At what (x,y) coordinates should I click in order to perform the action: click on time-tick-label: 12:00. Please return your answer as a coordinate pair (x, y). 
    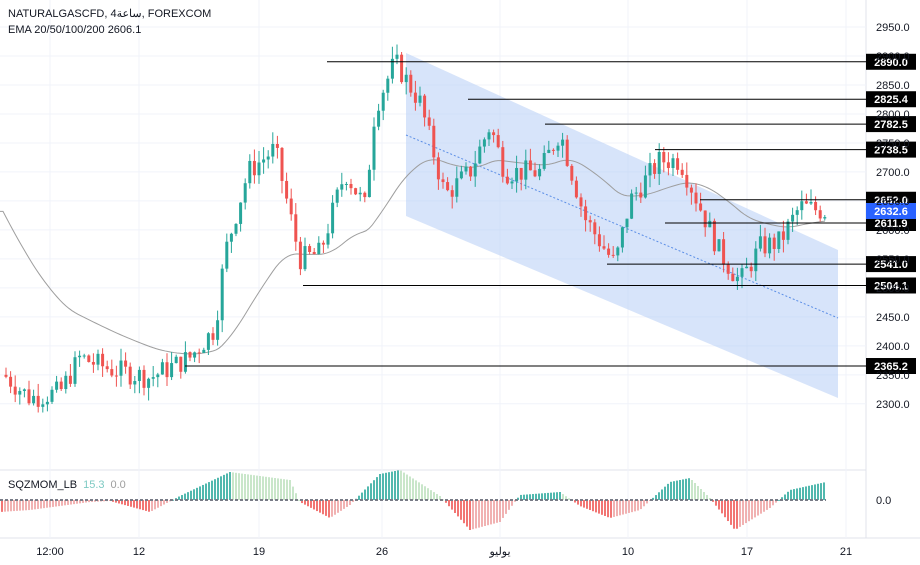
    Looking at the image, I should click on (50, 552).